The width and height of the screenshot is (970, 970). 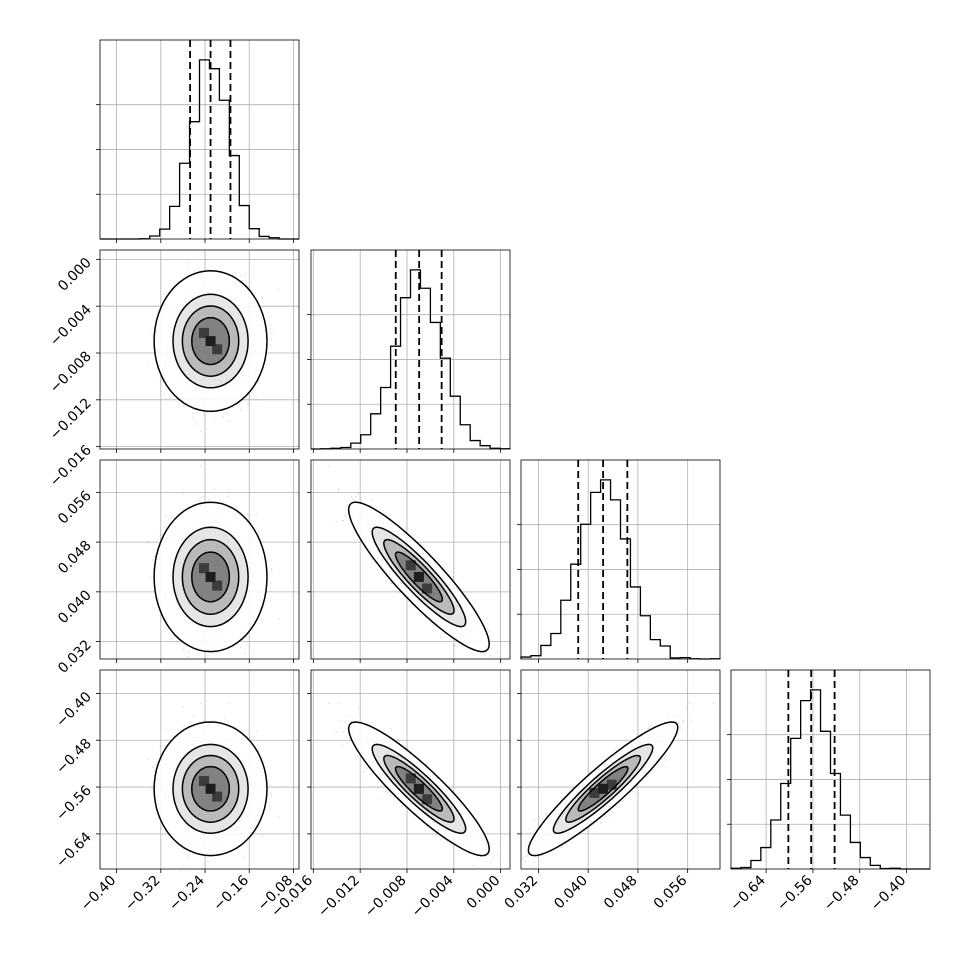 What do you see at coordinates (75, 275) in the screenshot?
I see `y-tick-label: 0.000` at bounding box center [75, 275].